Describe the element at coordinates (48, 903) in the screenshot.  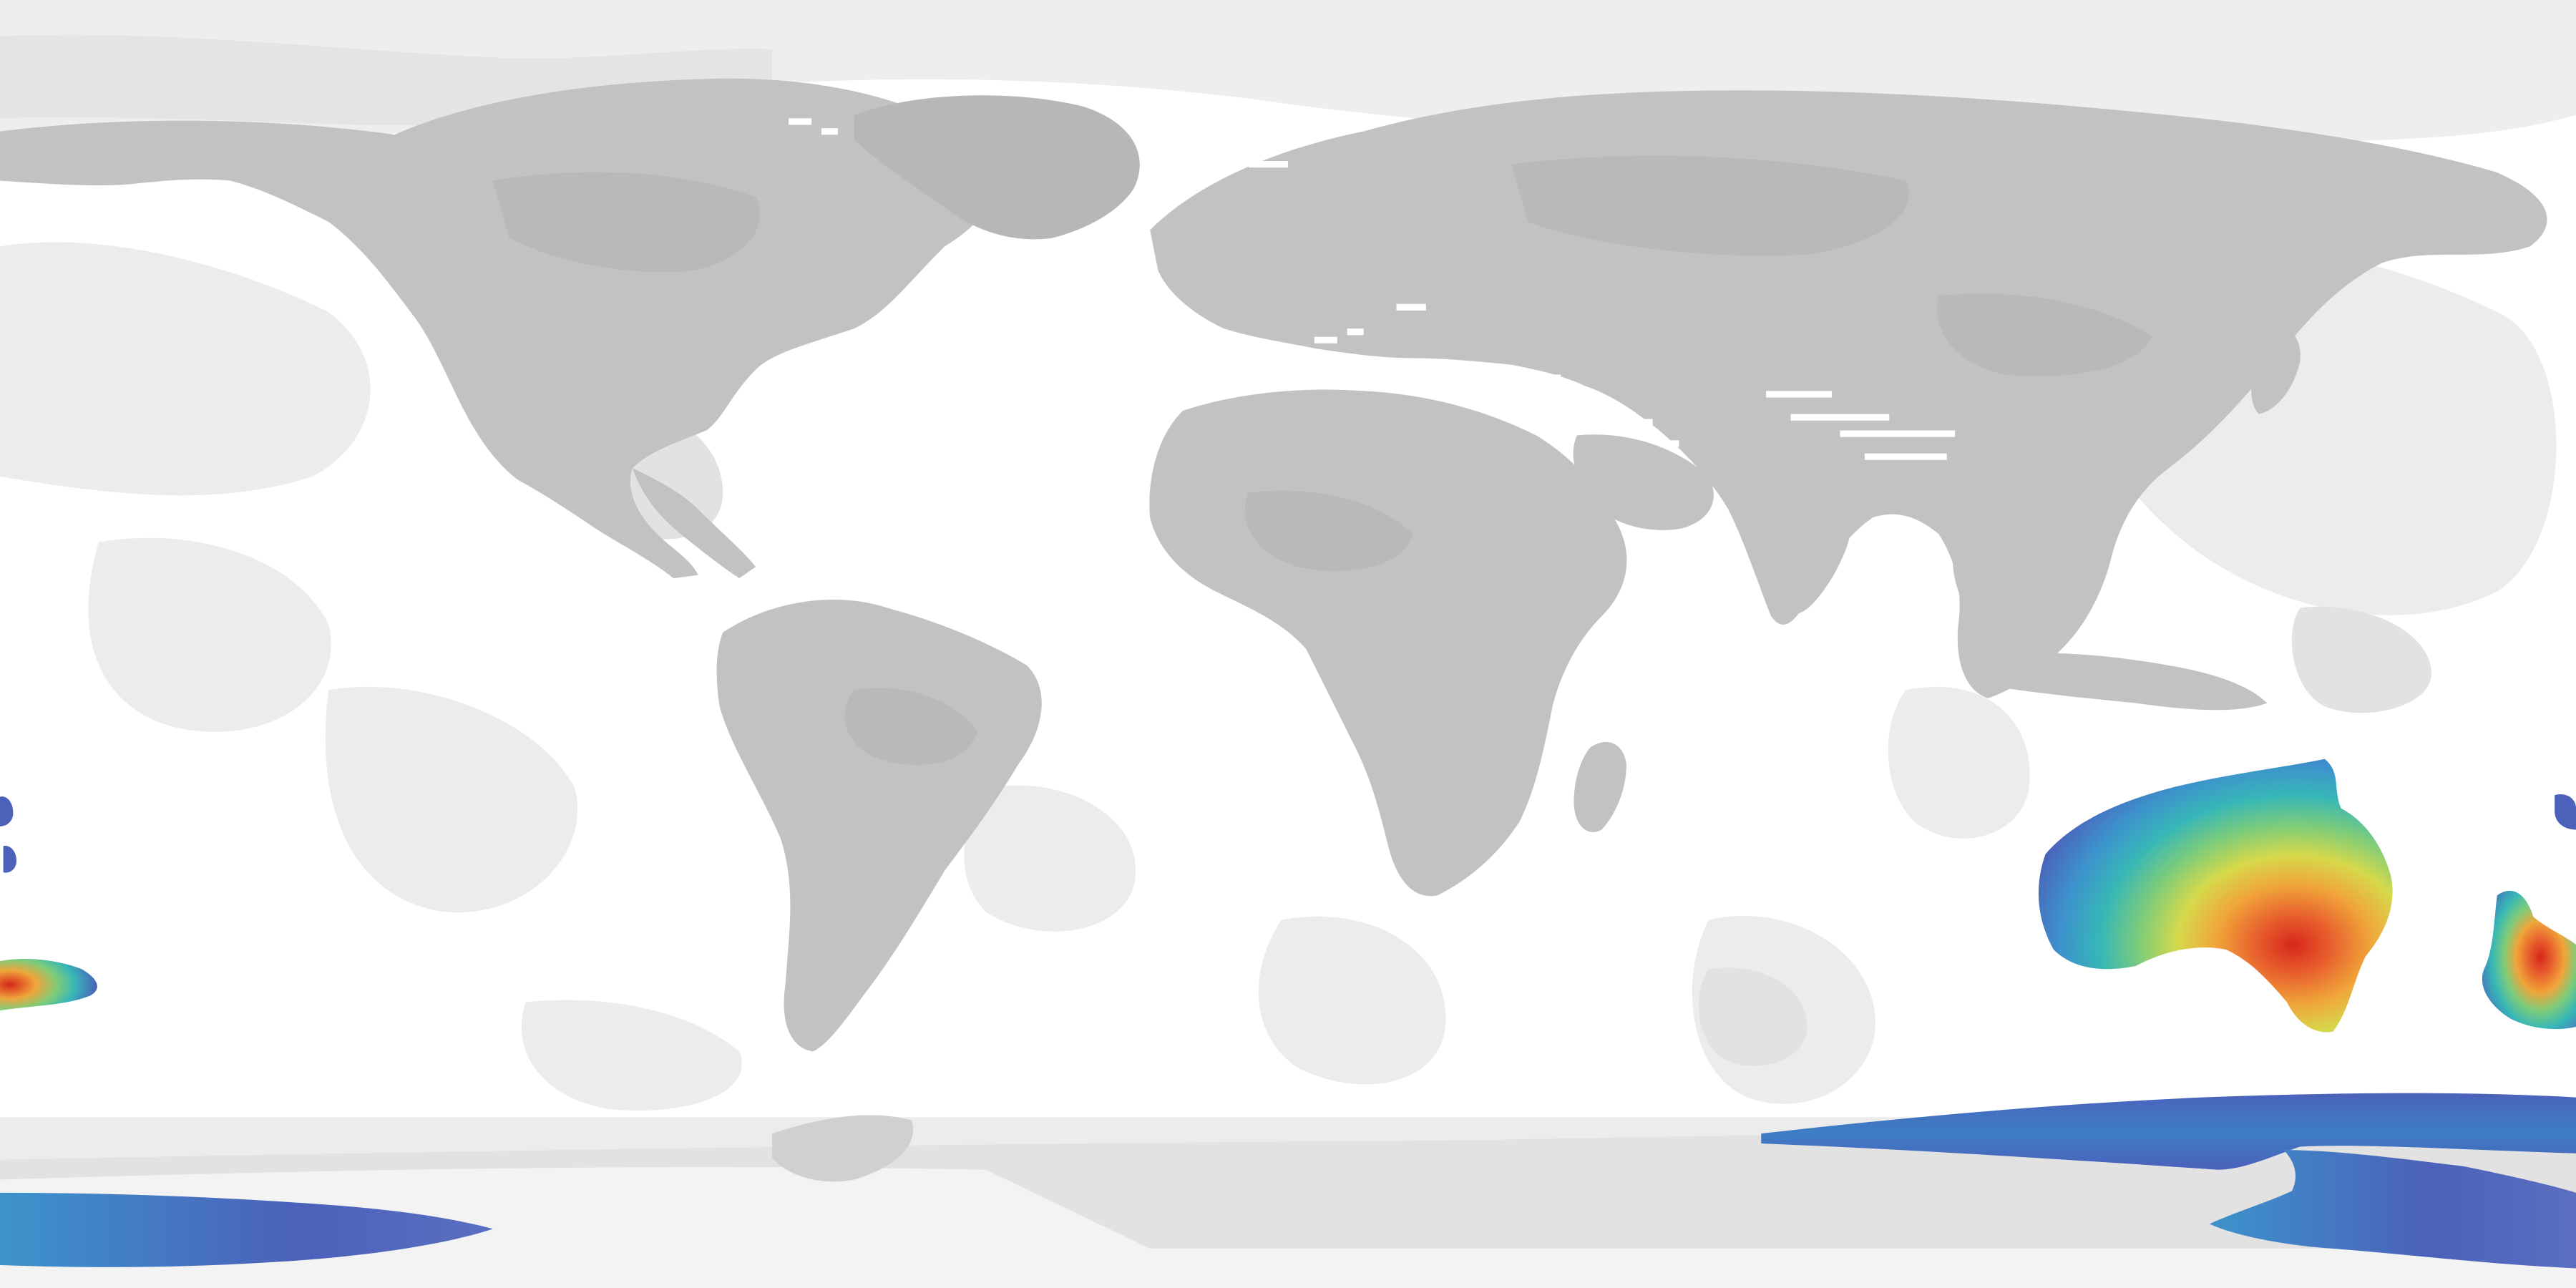
I see `left-edge-heat` at that location.